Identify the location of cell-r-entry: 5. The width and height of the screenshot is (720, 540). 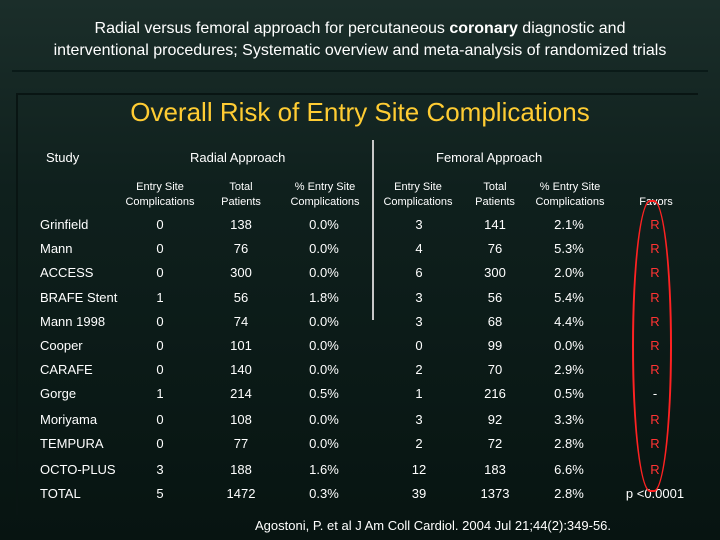
(160, 493).